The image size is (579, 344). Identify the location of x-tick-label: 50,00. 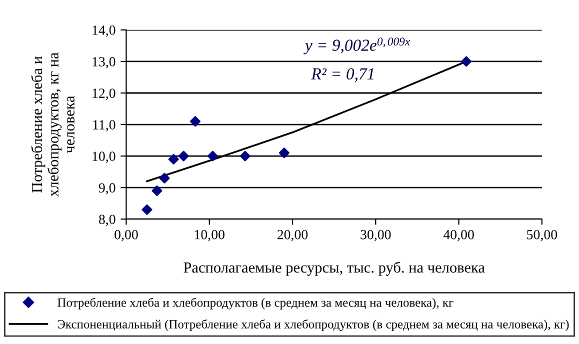
(542, 236).